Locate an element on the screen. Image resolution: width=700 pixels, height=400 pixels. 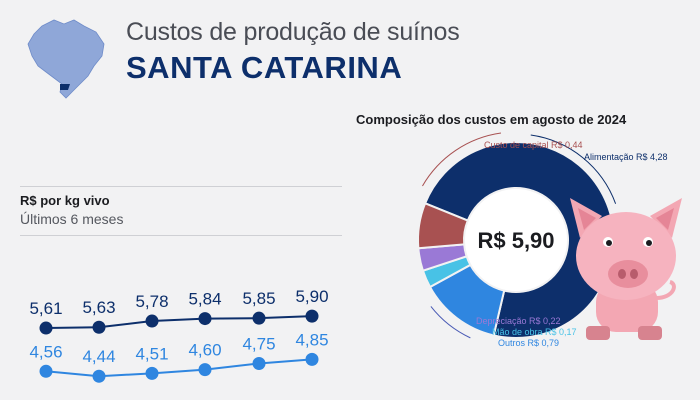
unit-label: R$ por kg vivo is located at coordinates (65, 200).